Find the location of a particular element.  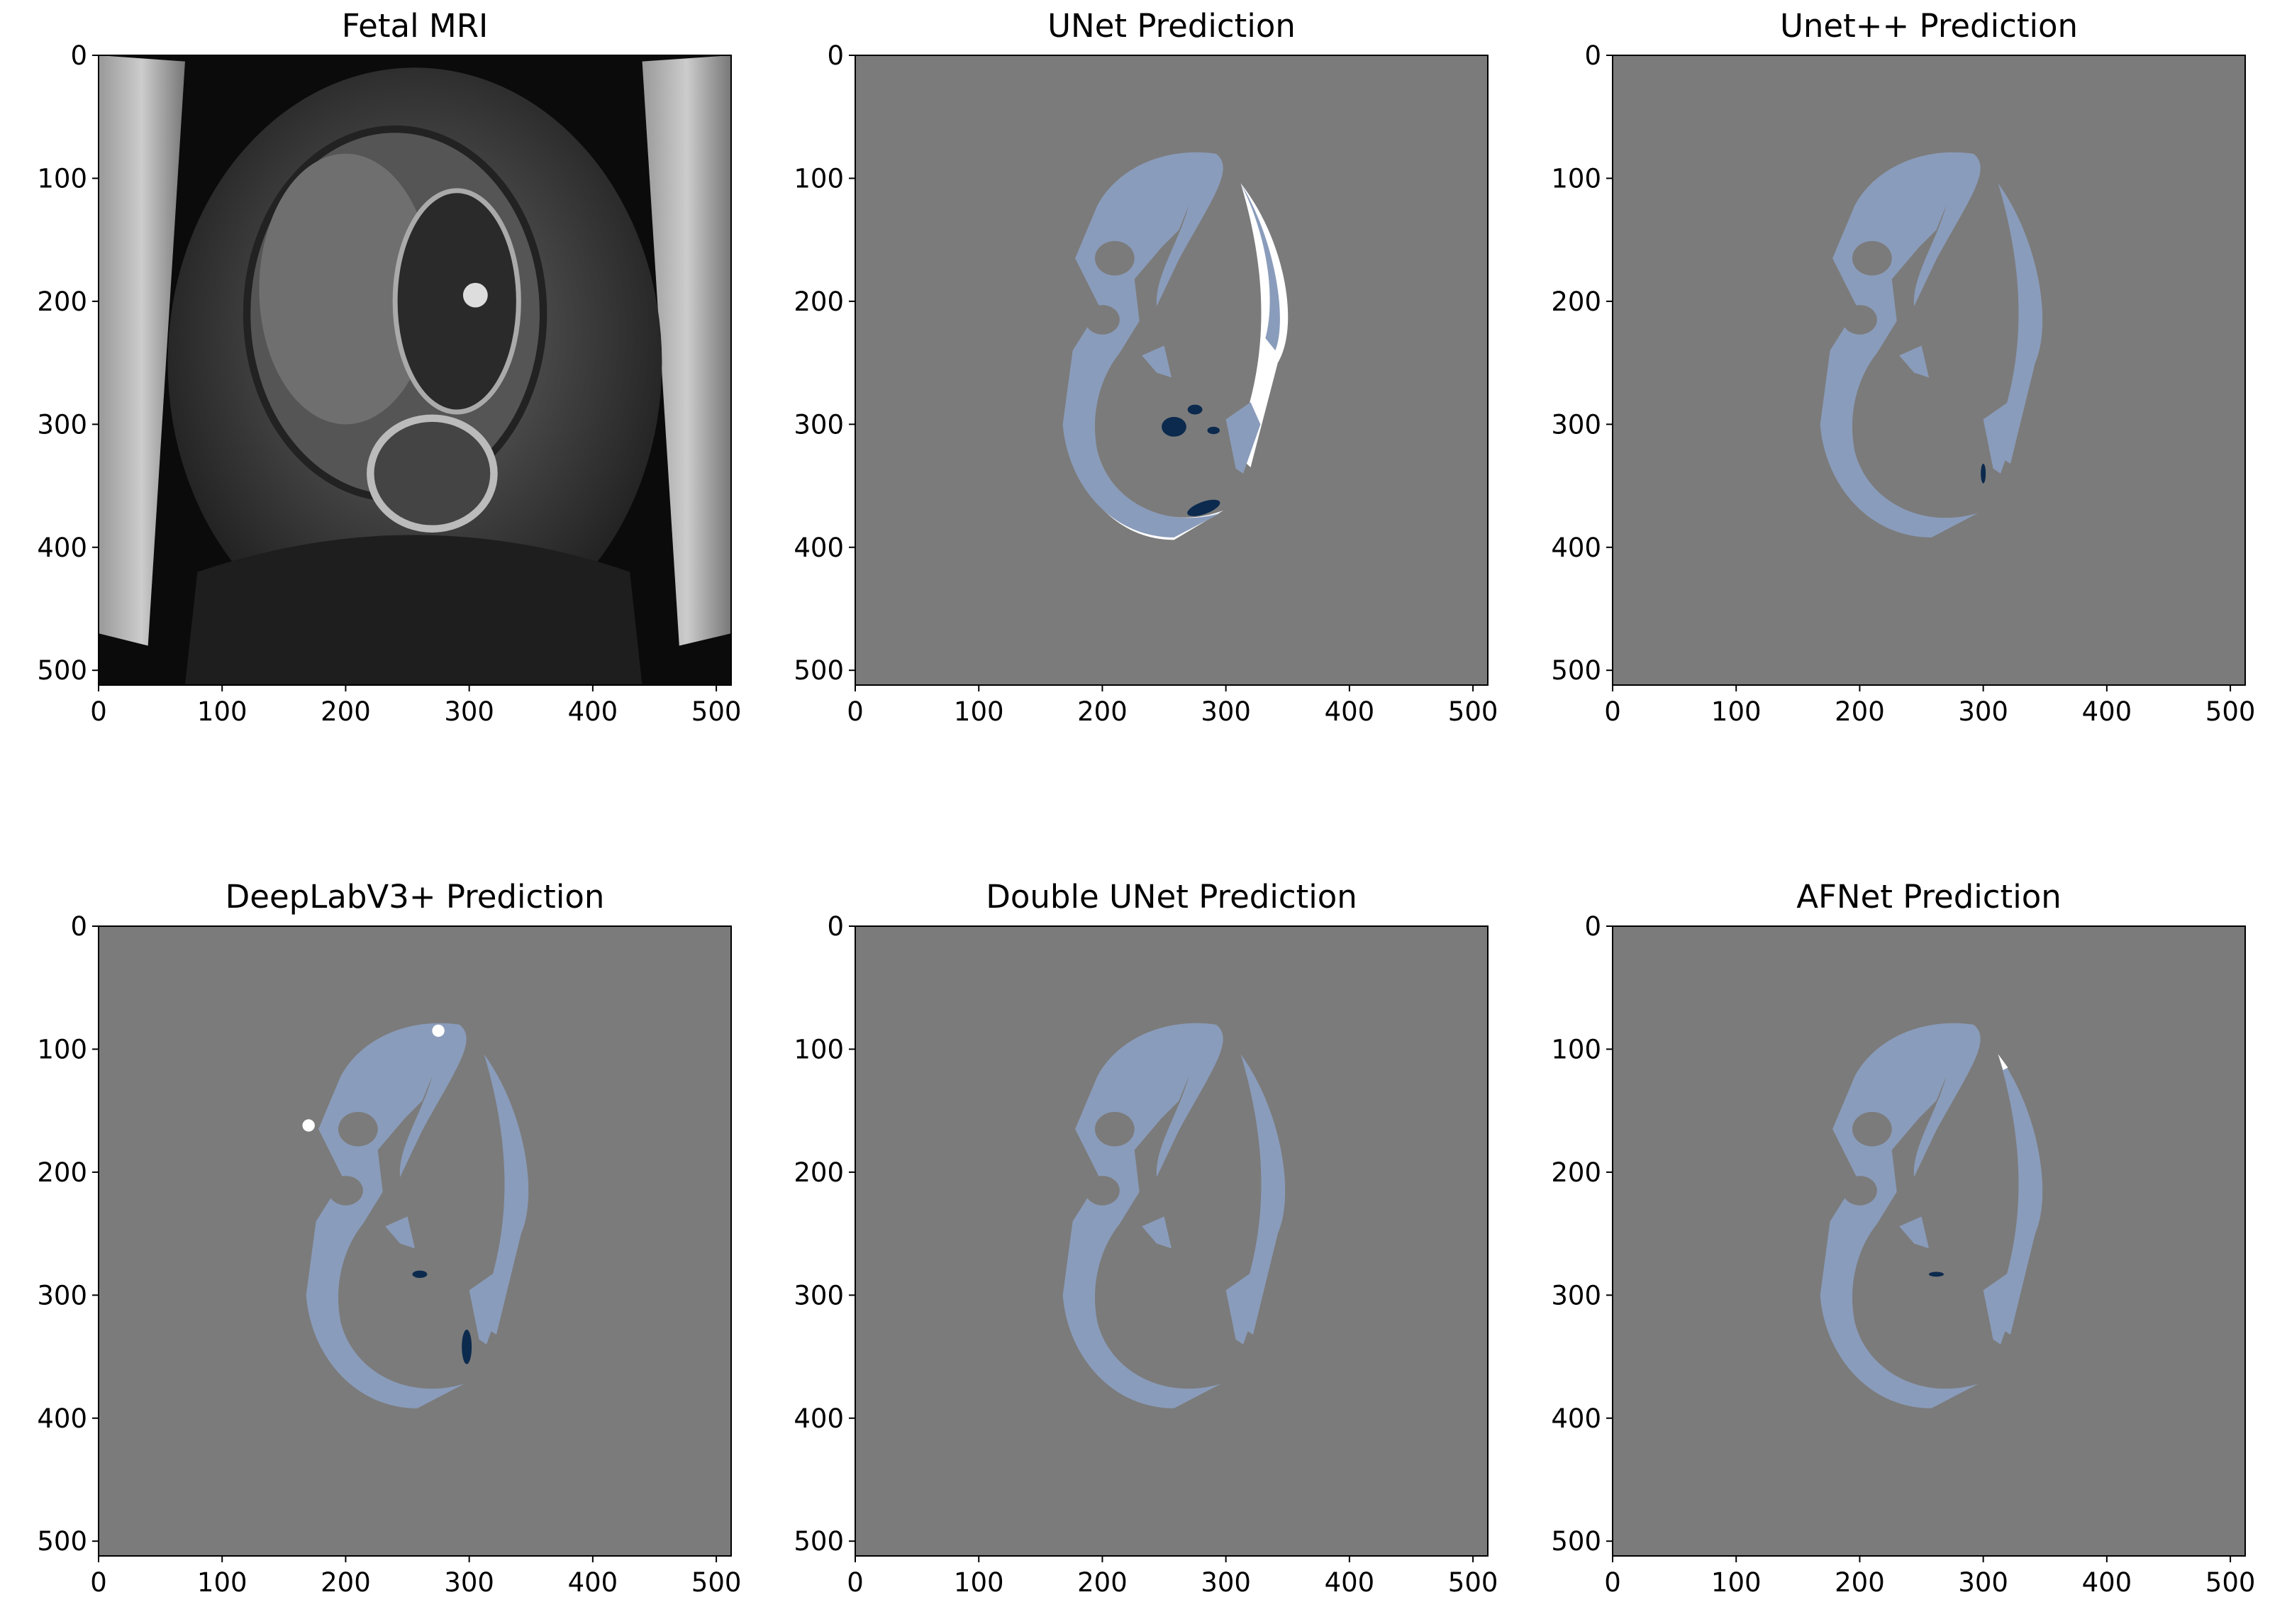

subplot-title: Unet++ Prediction is located at coordinates (1929, 26).